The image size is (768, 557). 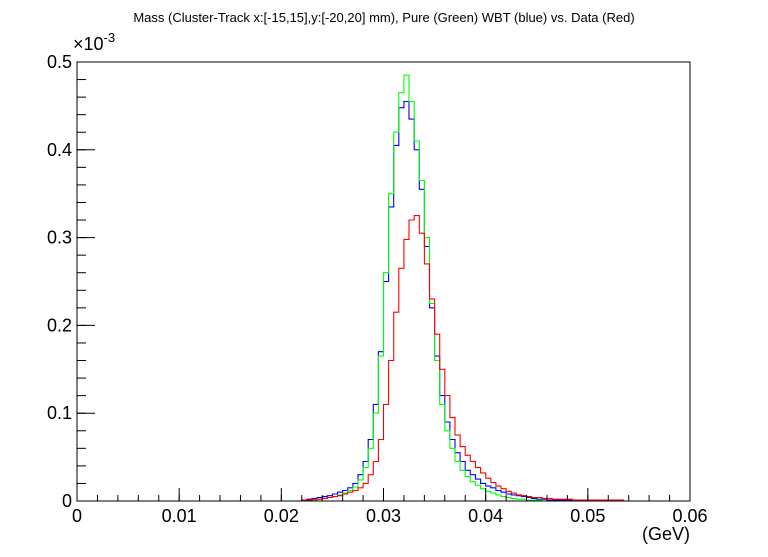 I want to click on x-tick-label: 0.01, so click(x=179, y=516).